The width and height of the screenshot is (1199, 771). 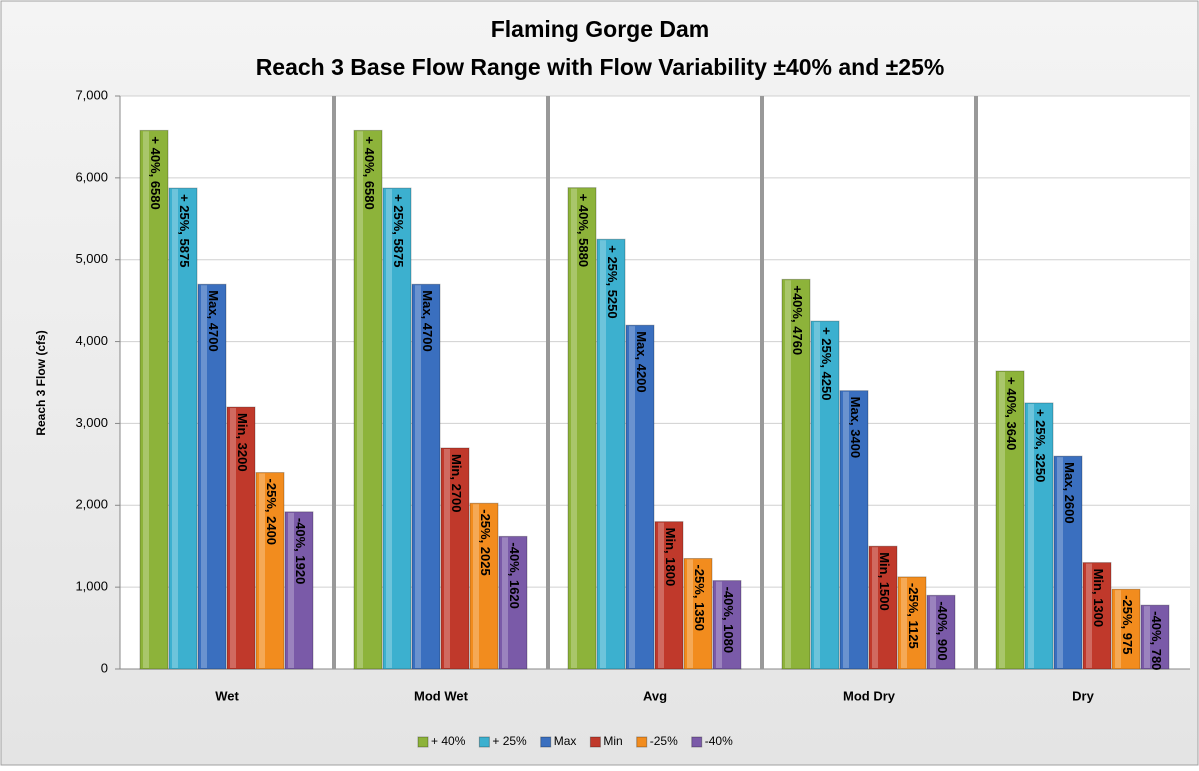 What do you see at coordinates (855, 427) in the screenshot?
I see `data-label: Max, 3400` at bounding box center [855, 427].